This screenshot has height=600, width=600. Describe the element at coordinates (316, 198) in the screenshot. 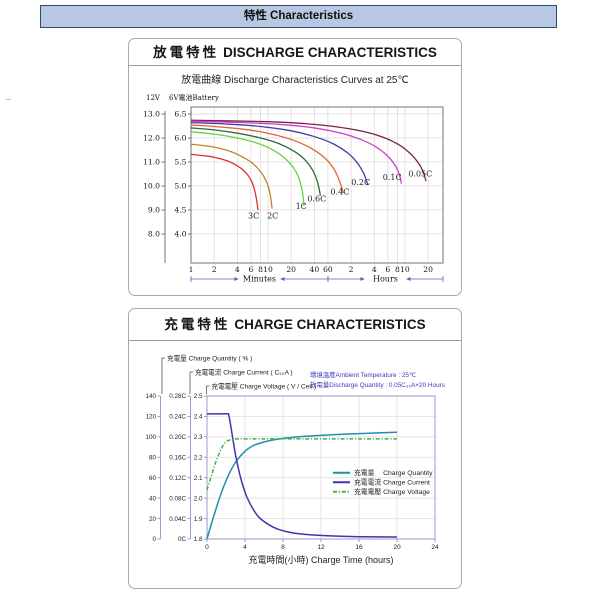

I see `curve-label: 0.6C` at that location.